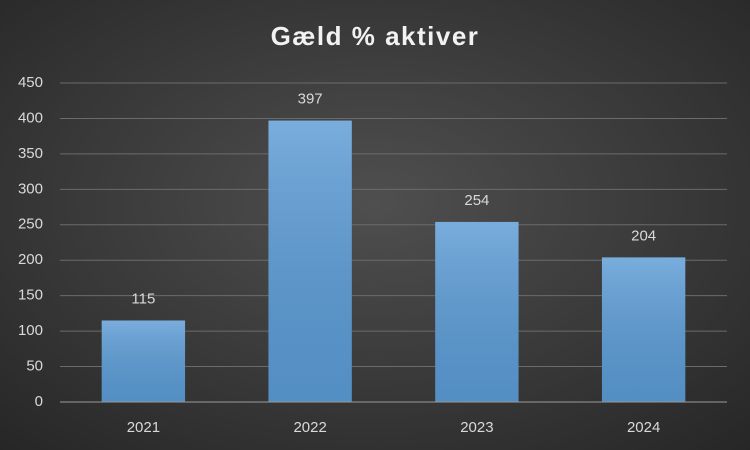  Describe the element at coordinates (643, 427) in the screenshot. I see `x-tick-label: 2024` at that location.